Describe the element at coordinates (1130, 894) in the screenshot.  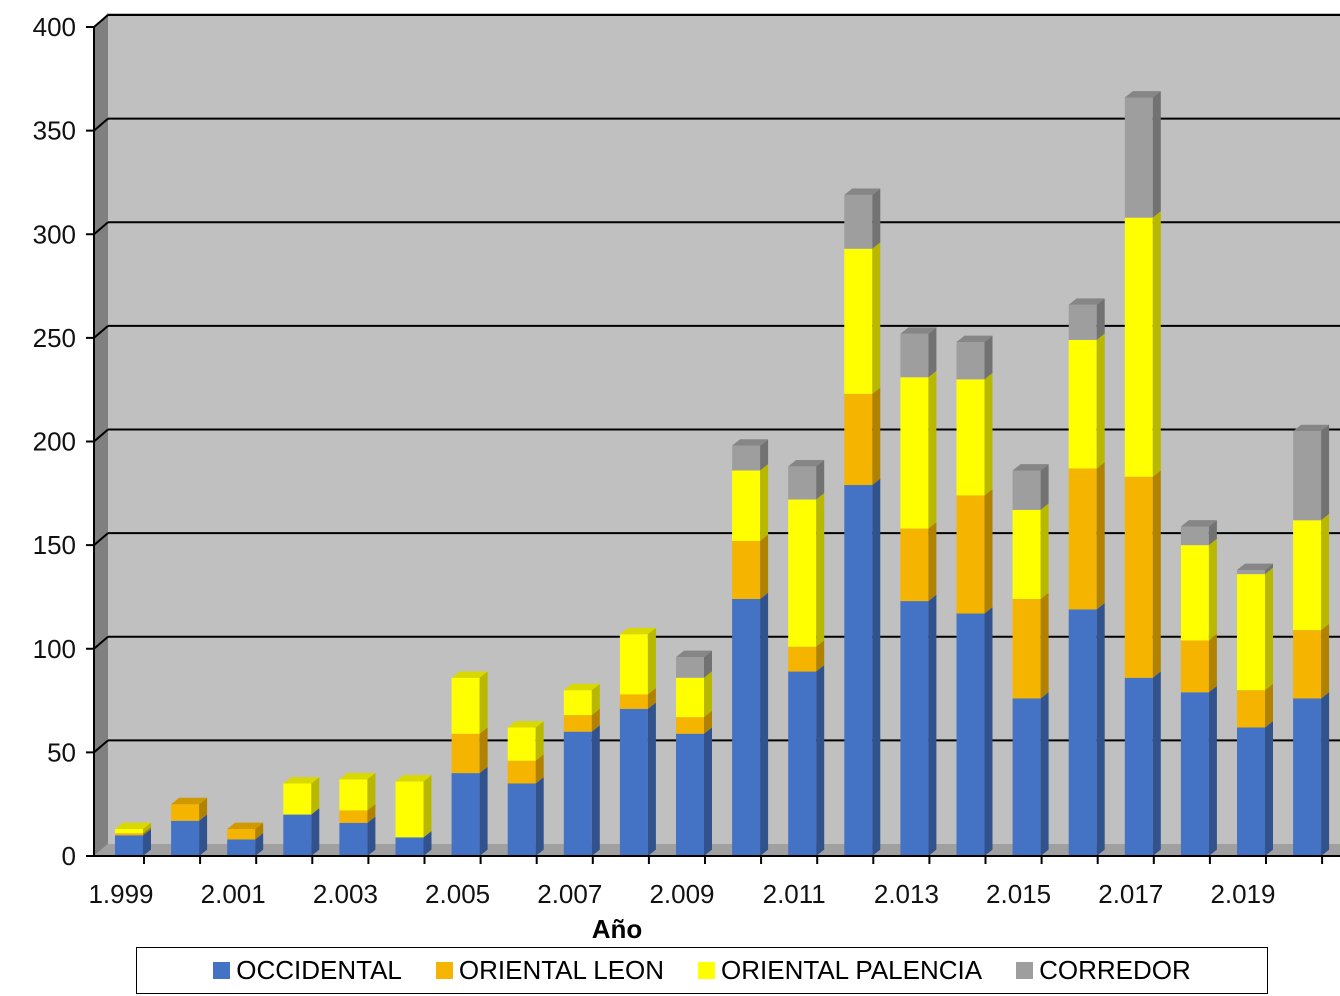
I see `x-tick-label: 2.017` at that location.